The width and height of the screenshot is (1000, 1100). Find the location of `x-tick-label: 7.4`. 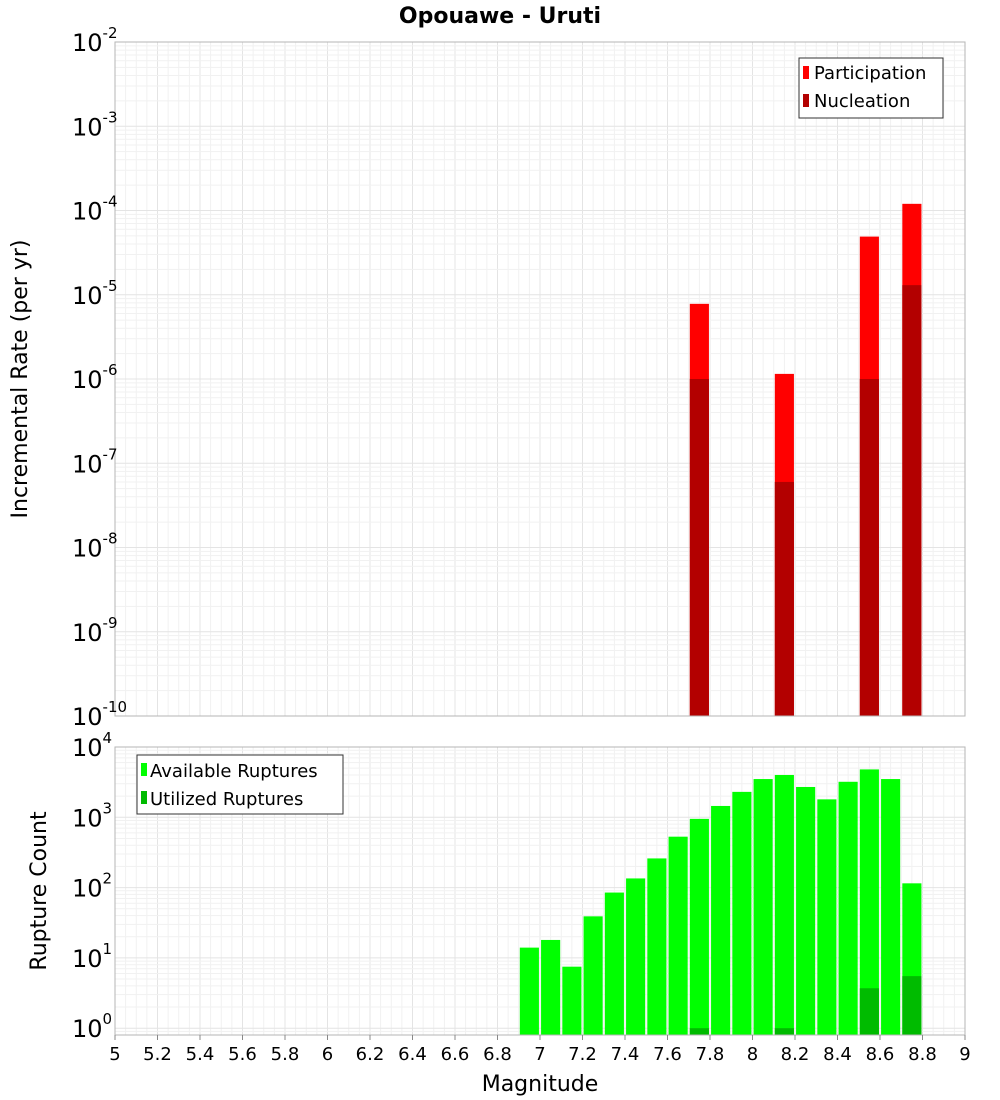

x-tick-label: 7.4 is located at coordinates (625, 1054).